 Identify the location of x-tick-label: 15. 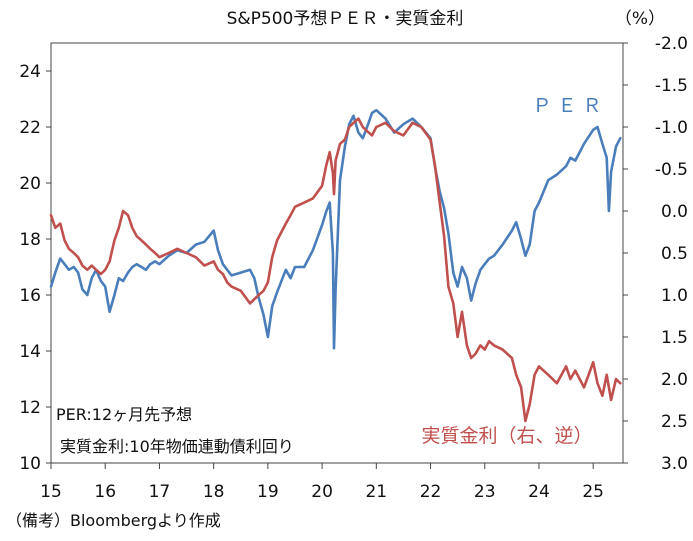
(51, 492).